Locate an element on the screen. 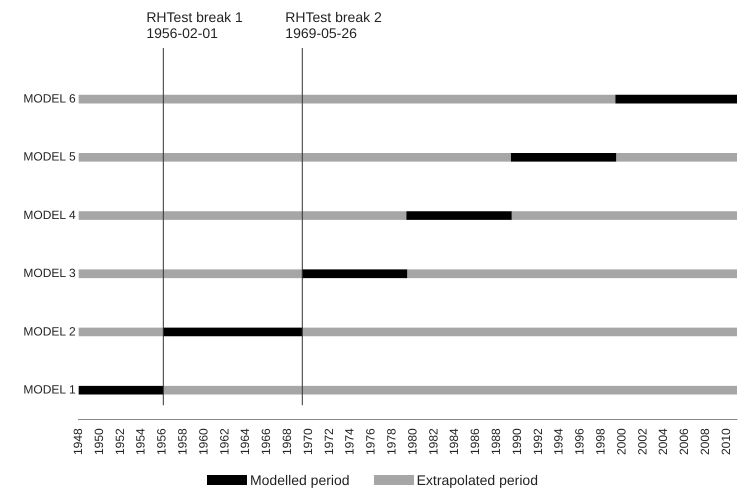  x-tick-label: 1992 is located at coordinates (537, 442).